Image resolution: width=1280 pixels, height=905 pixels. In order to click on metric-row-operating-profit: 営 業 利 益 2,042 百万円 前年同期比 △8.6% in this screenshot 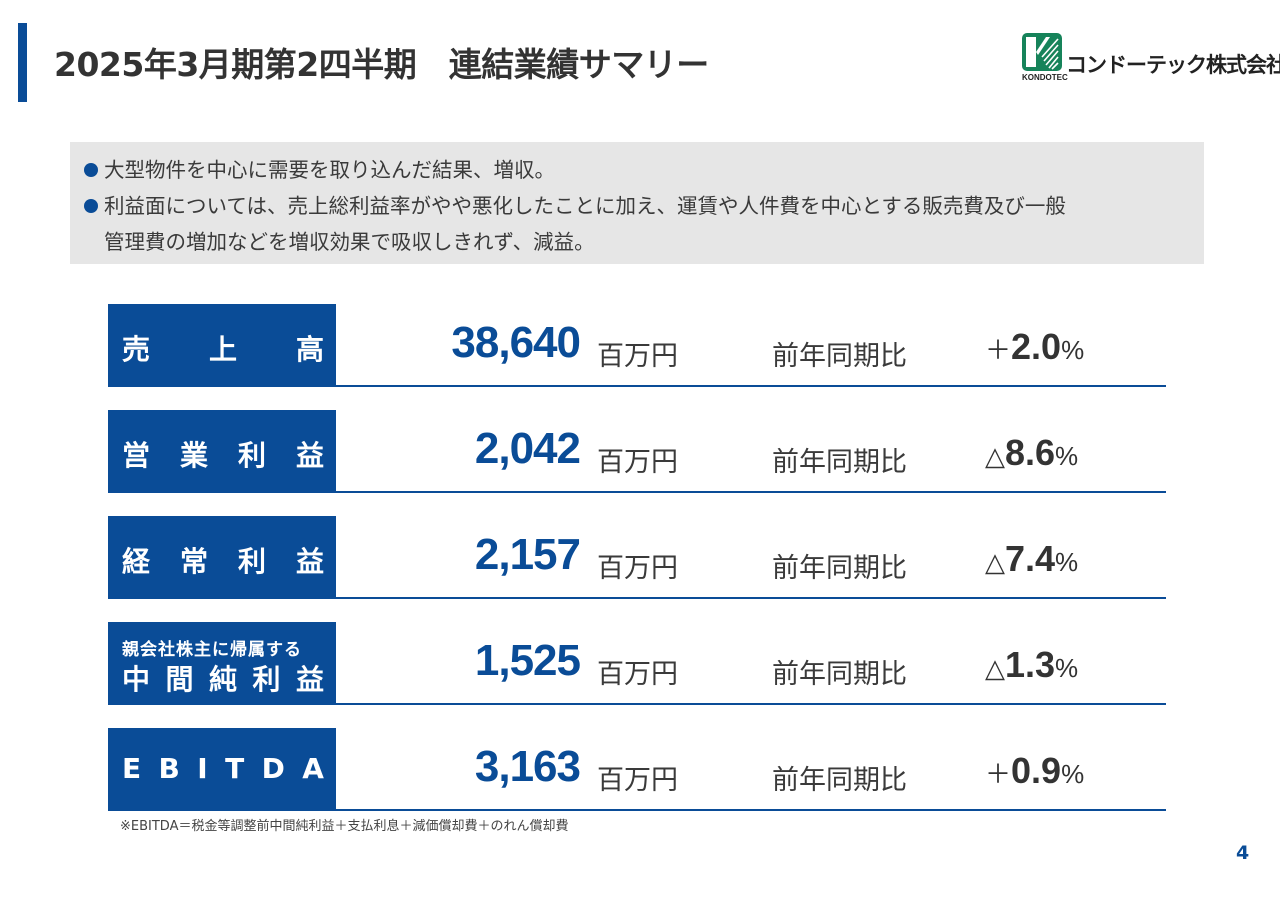, I will do `click(637, 451)`.